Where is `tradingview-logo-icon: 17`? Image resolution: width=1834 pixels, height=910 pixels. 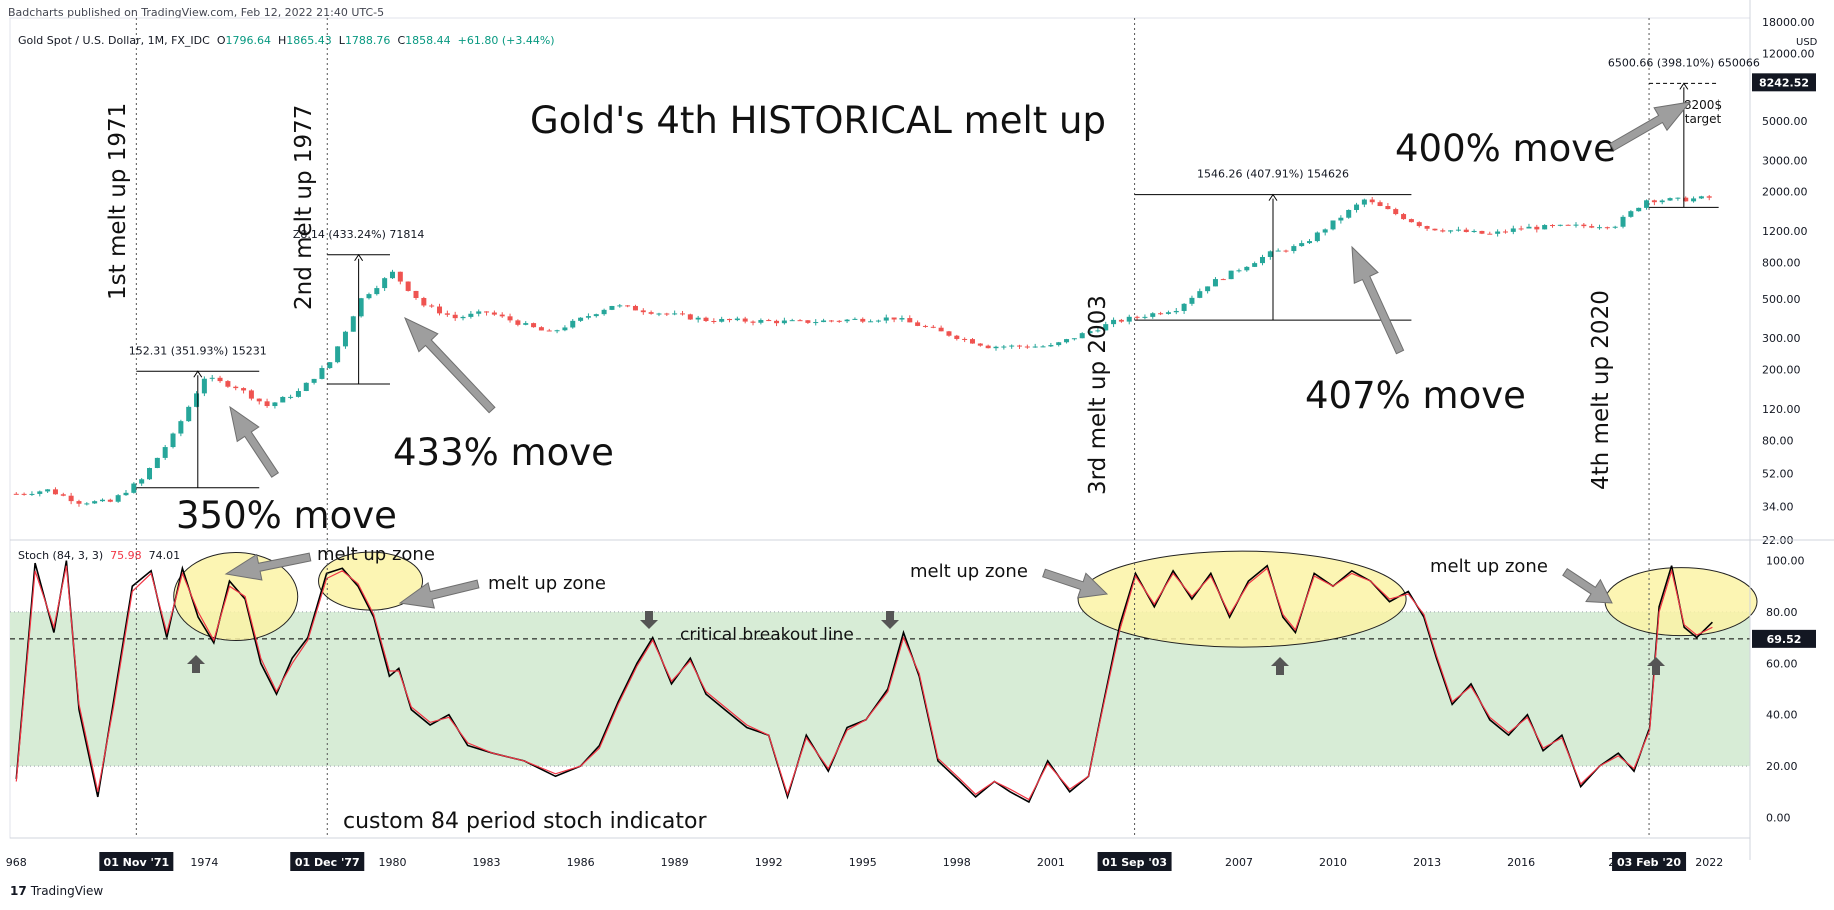
tradingview-logo-icon: 17 is located at coordinates (18, 891).